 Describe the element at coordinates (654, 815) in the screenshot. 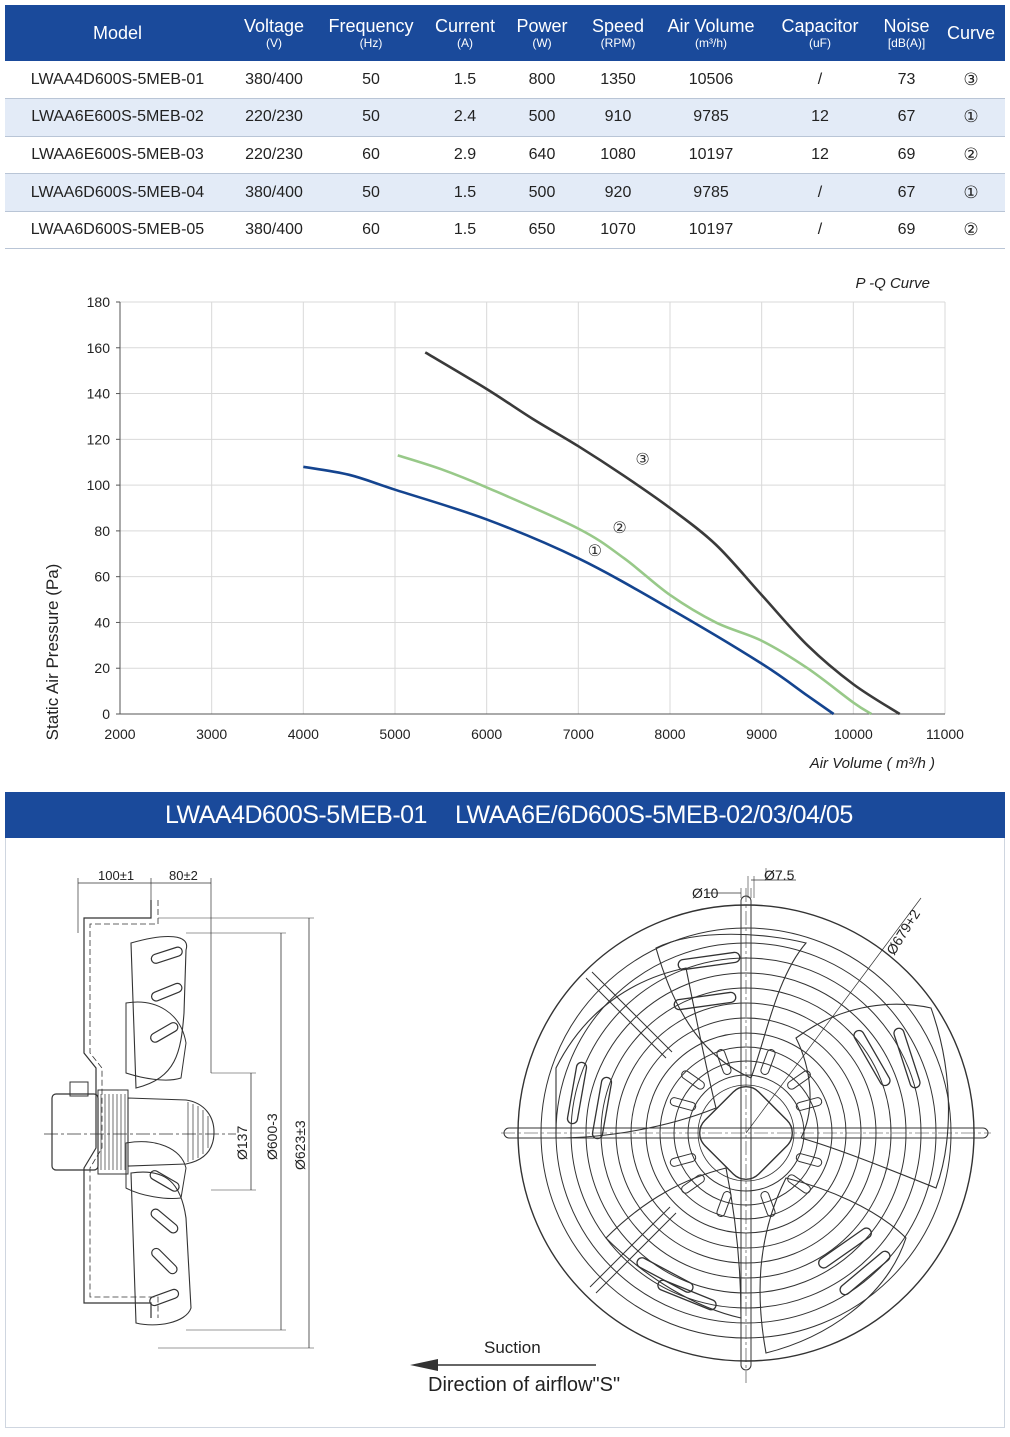

I see `banner-right-model: LWAA6E/6D600S-5MEB-02/03/04/05` at that location.